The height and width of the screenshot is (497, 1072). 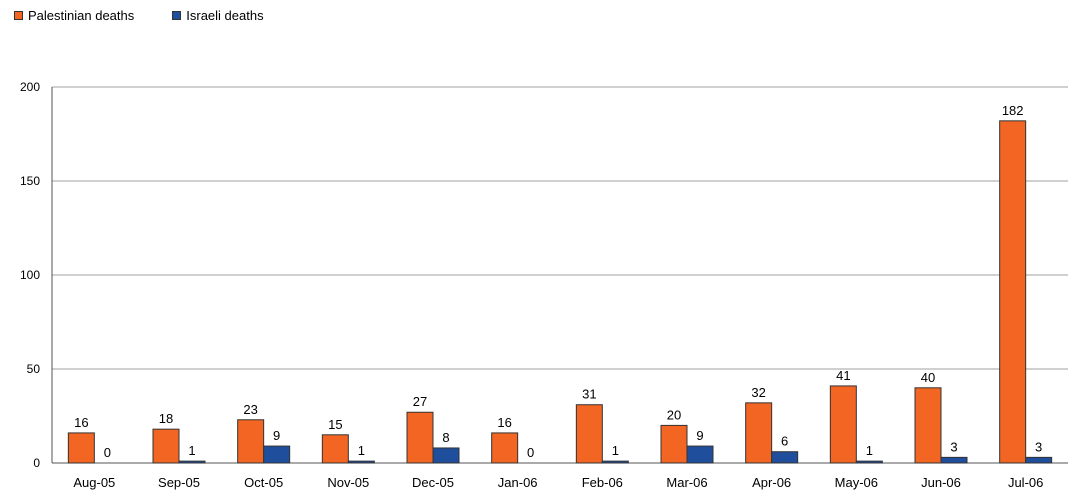 I want to click on y-tick-label: 0, so click(x=36, y=463).